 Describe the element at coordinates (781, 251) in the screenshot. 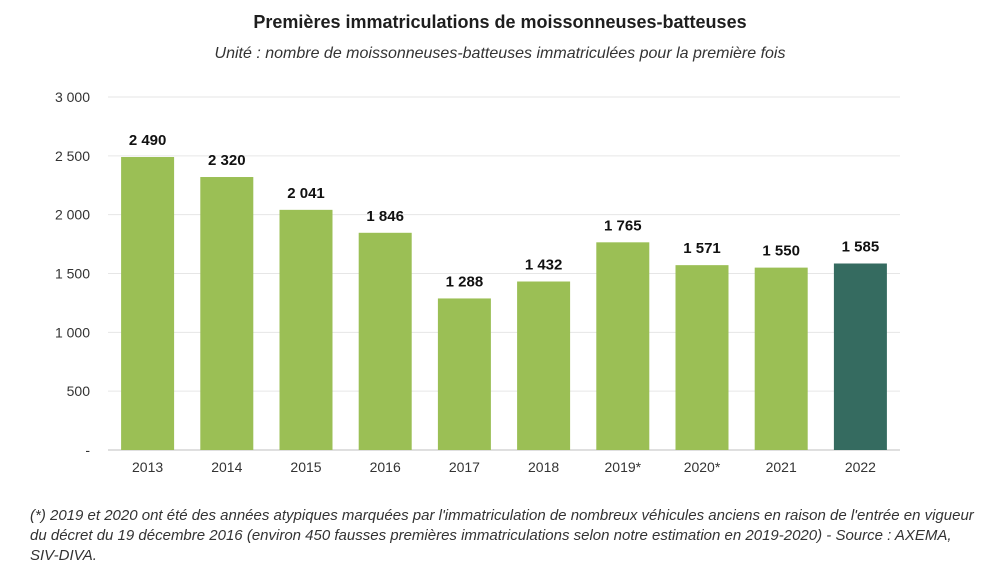

I see `data-label: 1 550` at that location.